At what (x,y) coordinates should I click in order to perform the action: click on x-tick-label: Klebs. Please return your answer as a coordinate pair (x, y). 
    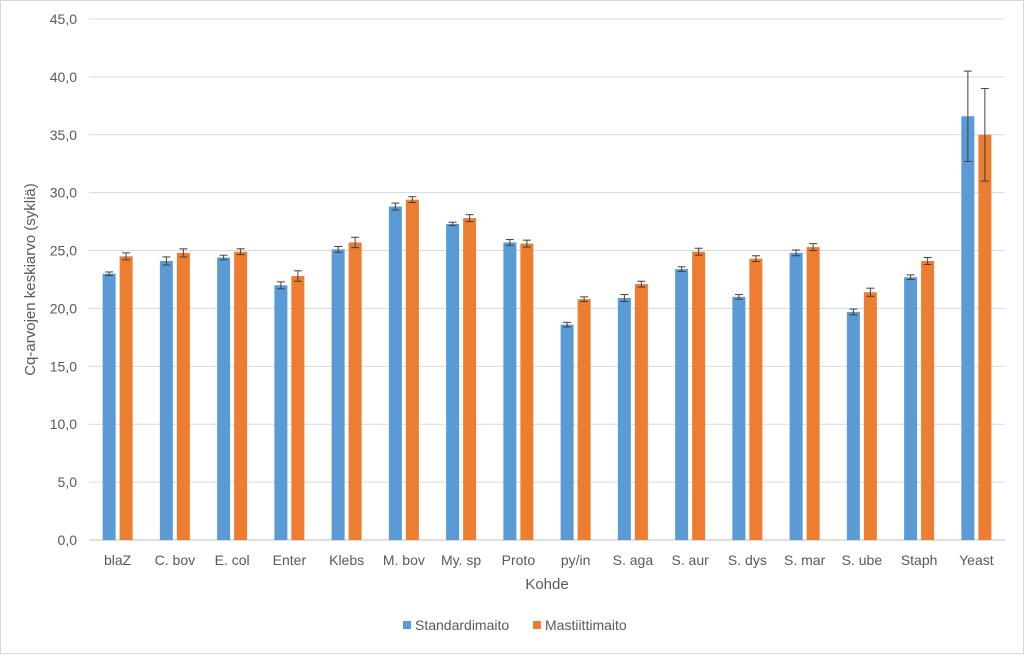
    Looking at the image, I should click on (346, 560).